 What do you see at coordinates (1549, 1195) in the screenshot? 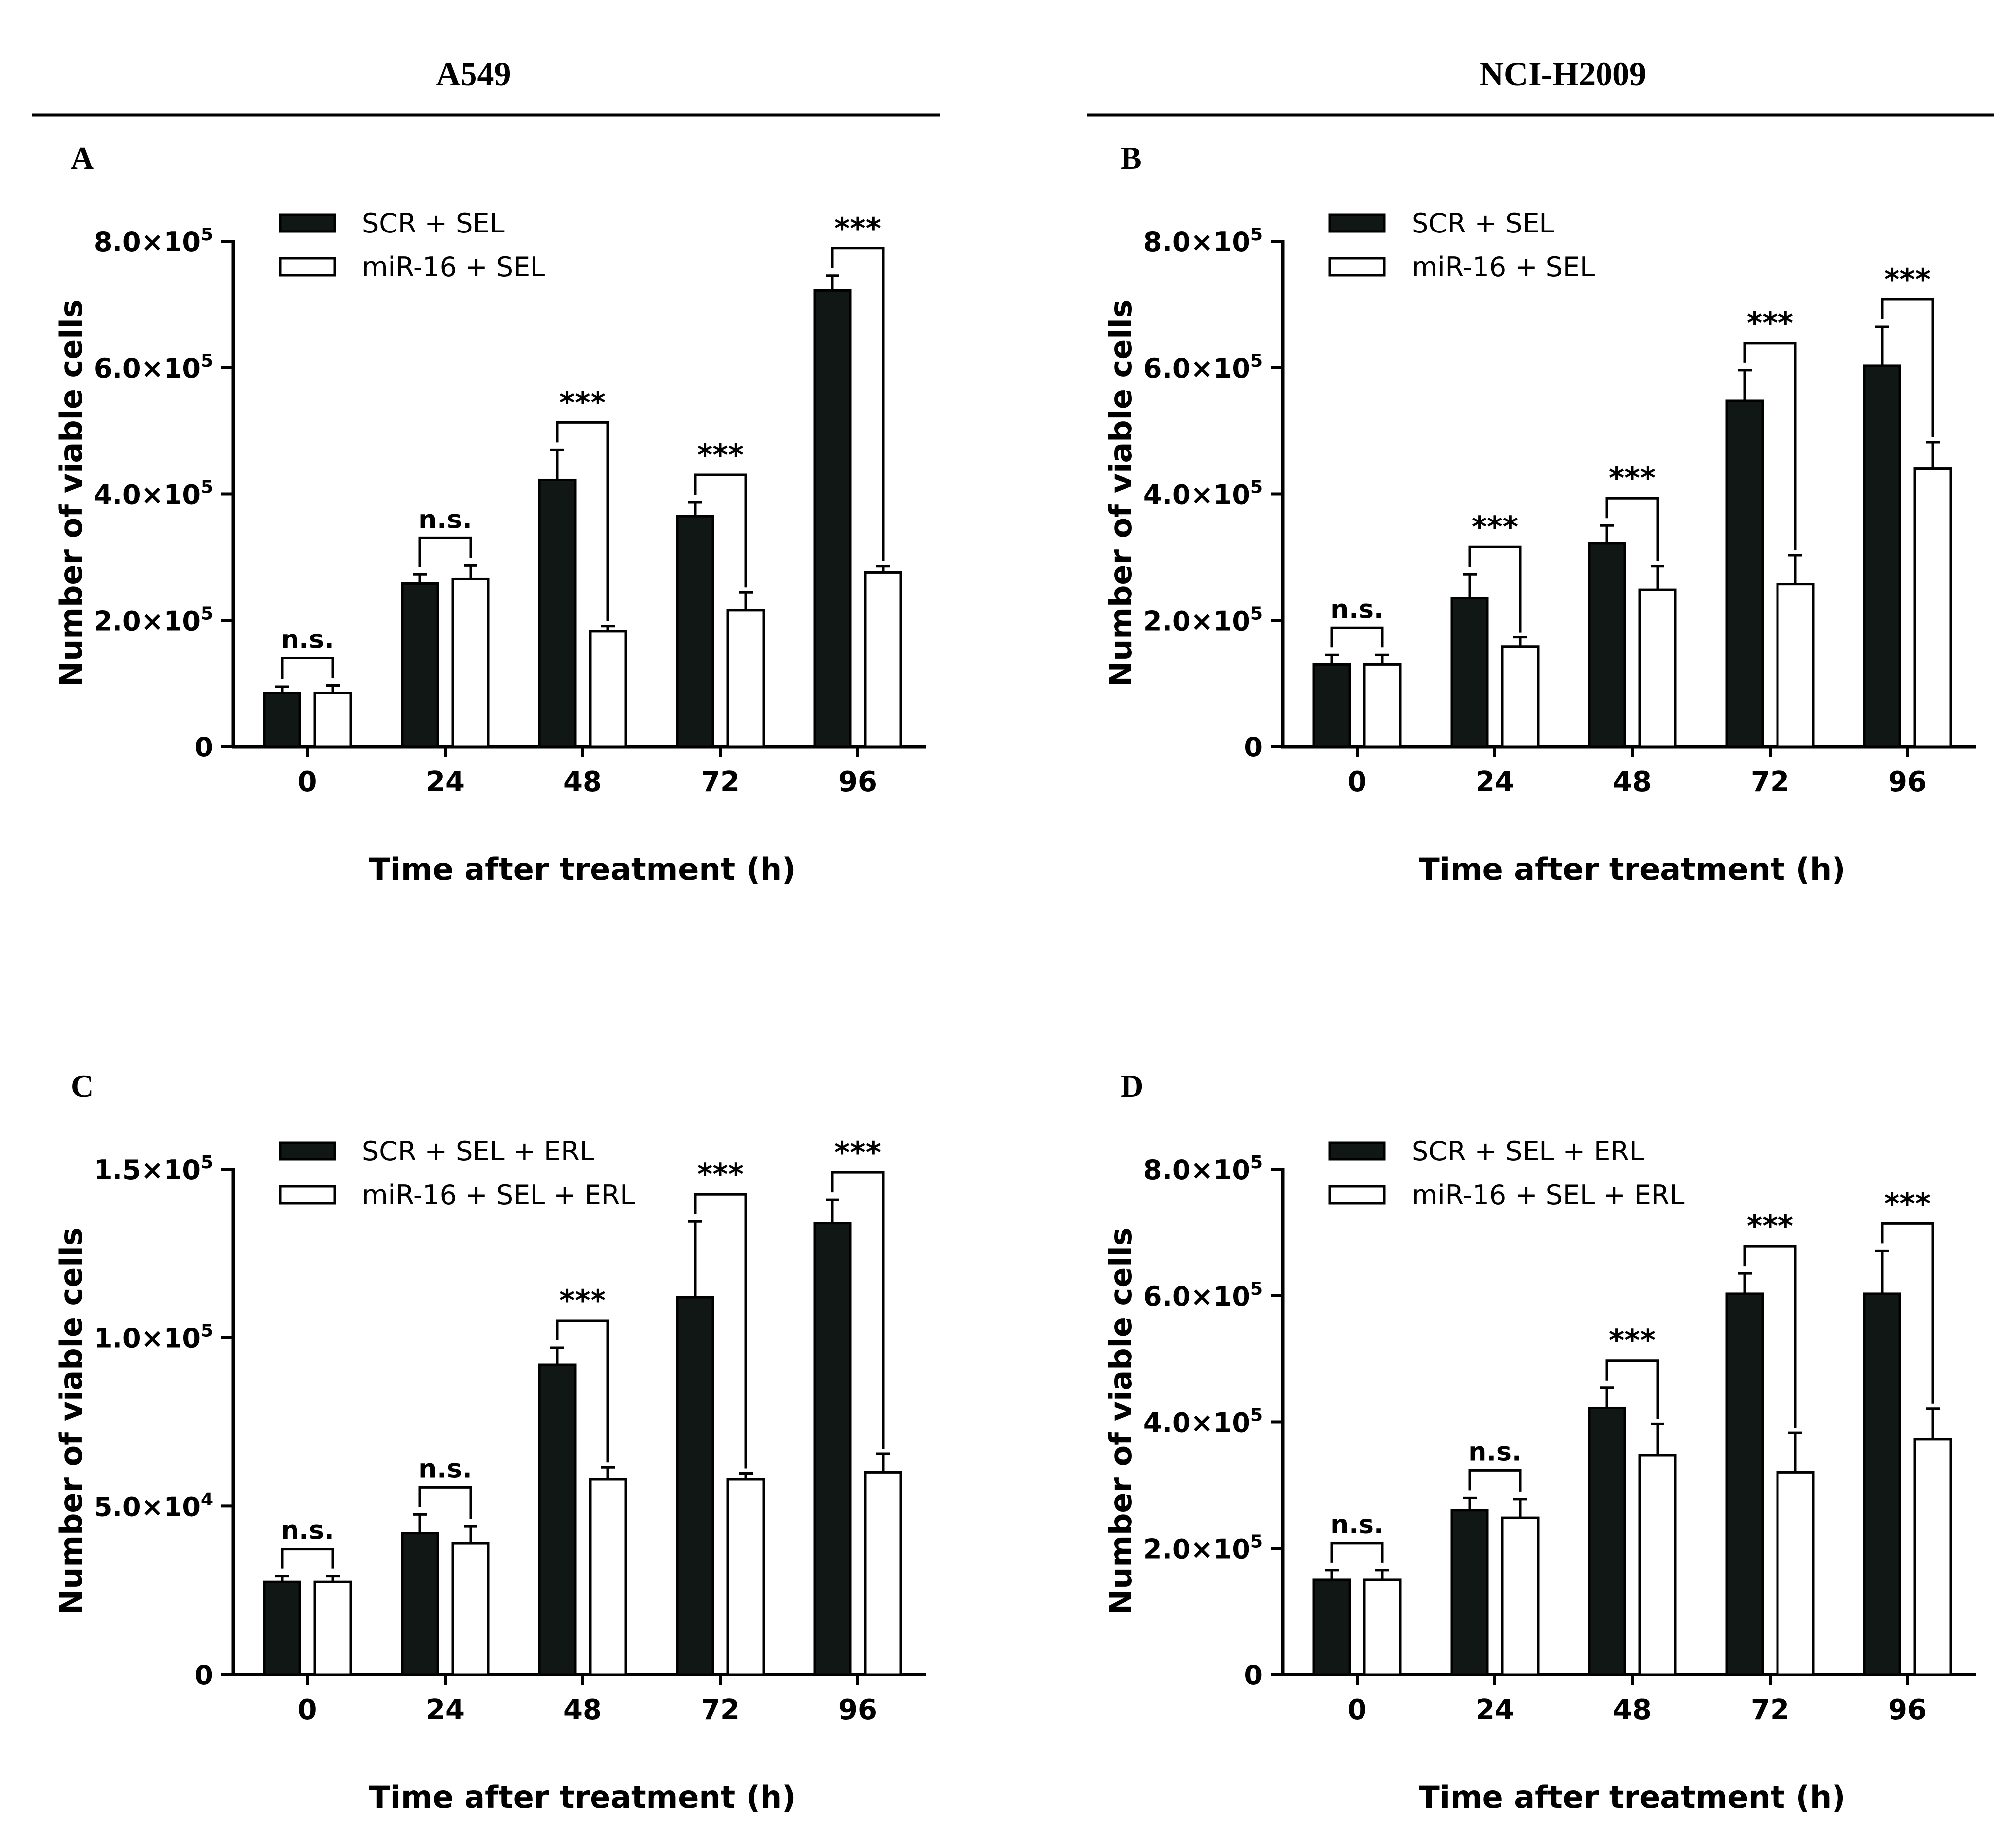
I see `legend-label-2: miR-16 + SEL + ERL` at bounding box center [1549, 1195].